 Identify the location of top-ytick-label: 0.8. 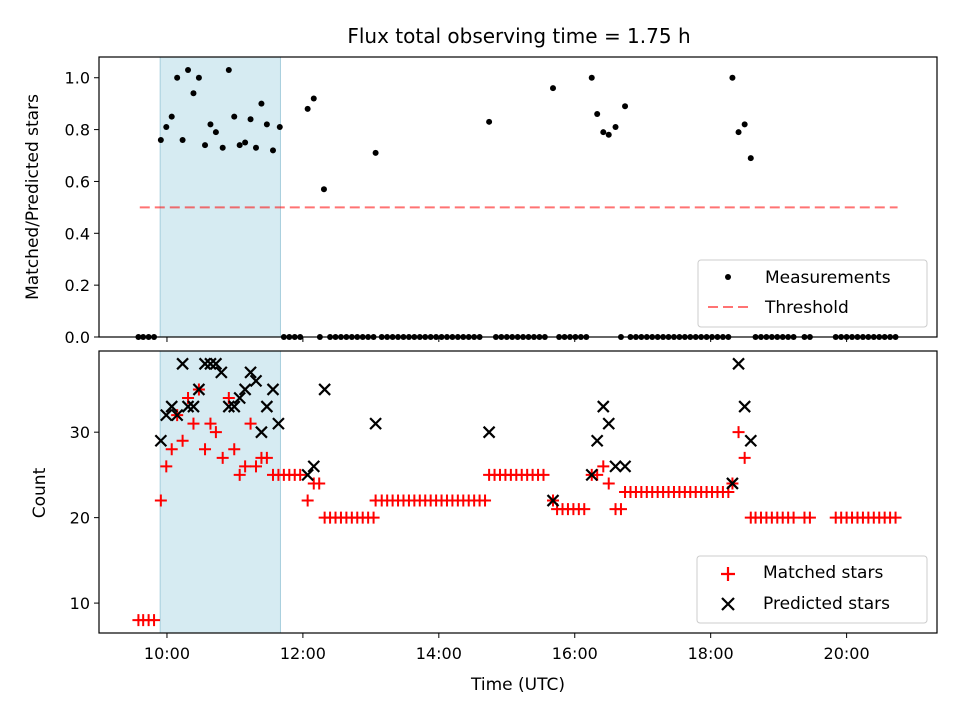
(77, 130).